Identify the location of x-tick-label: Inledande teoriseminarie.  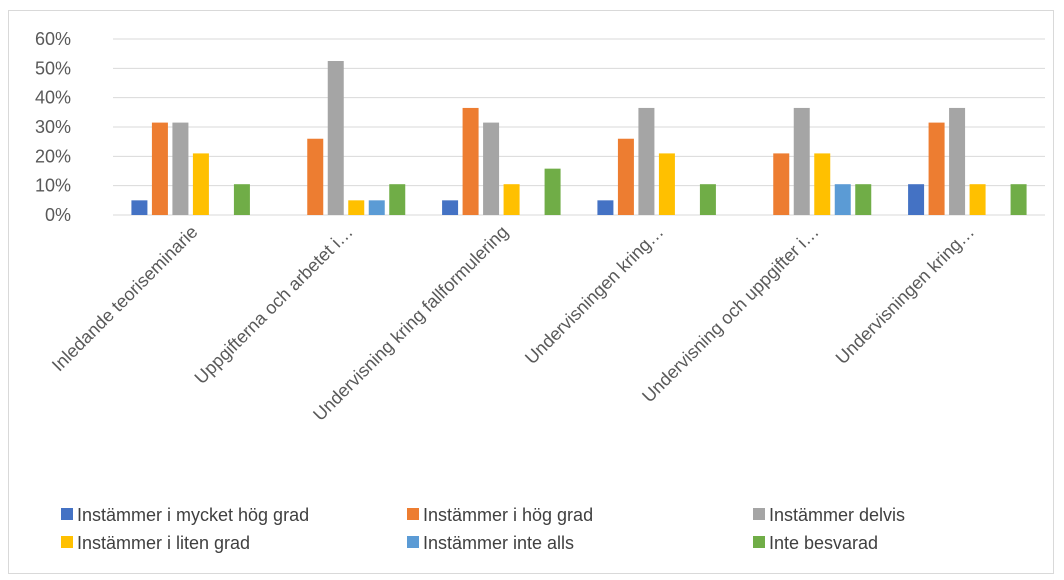
(125, 299).